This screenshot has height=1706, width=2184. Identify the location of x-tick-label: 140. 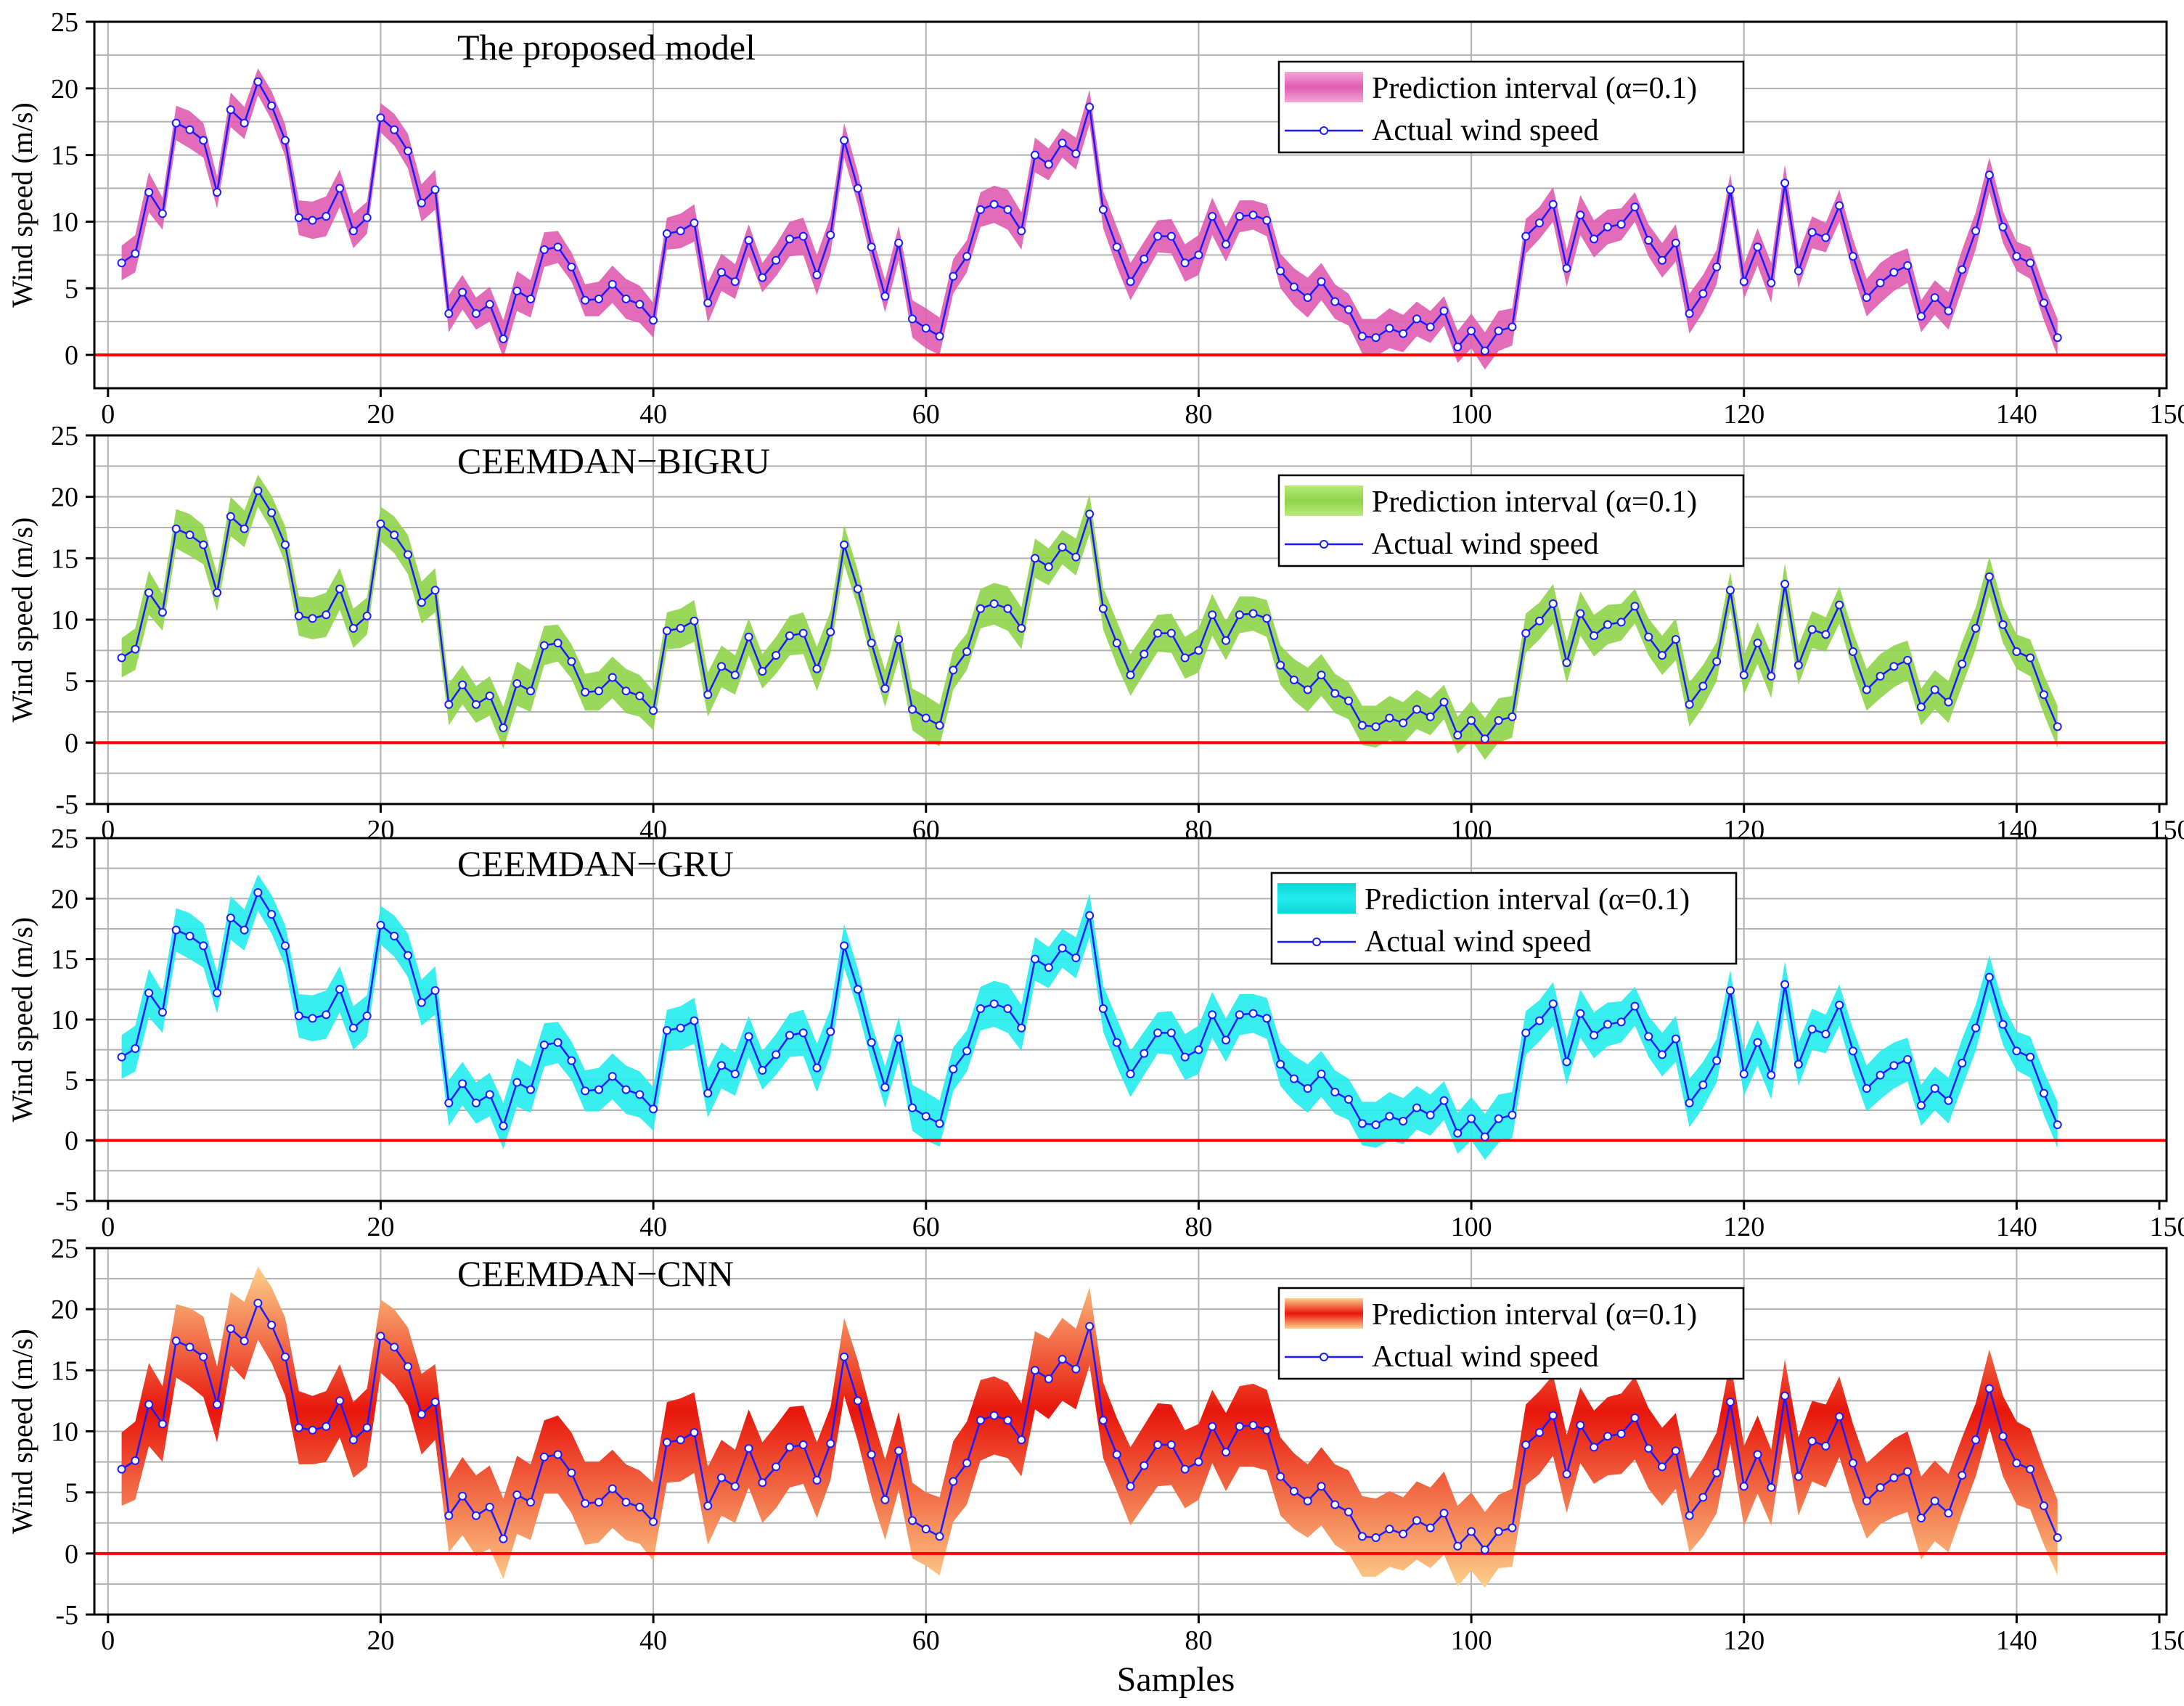
(2016, 1640).